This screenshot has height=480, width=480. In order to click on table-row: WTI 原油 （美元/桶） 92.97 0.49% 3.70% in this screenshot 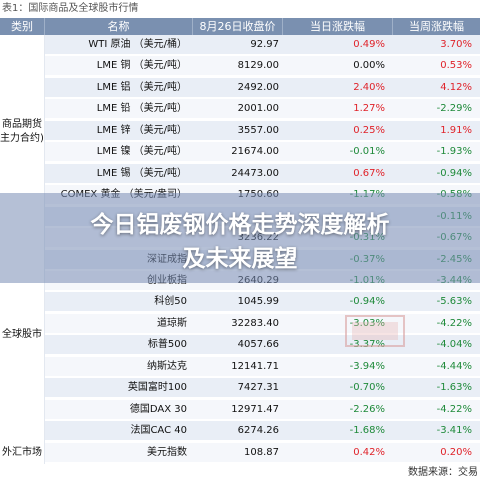, I will do `click(262, 45)`.